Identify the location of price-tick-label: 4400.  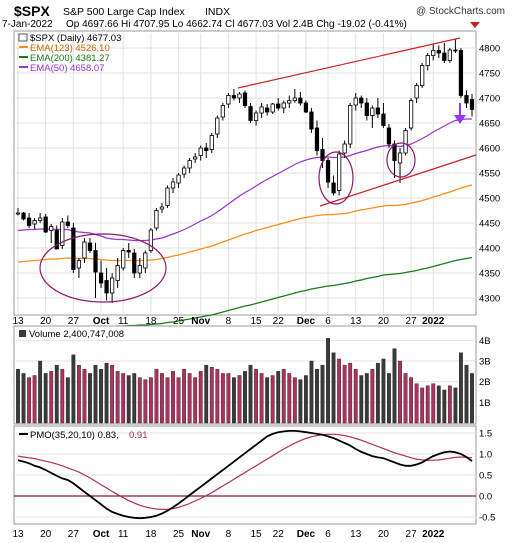
(489, 249).